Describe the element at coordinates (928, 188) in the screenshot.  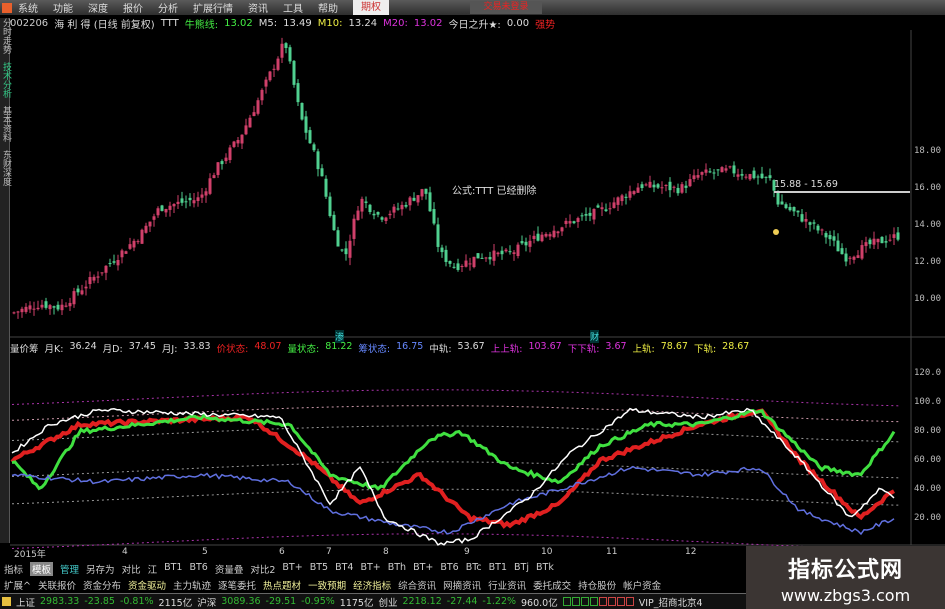
I see `price-tick: 16.00` at that location.